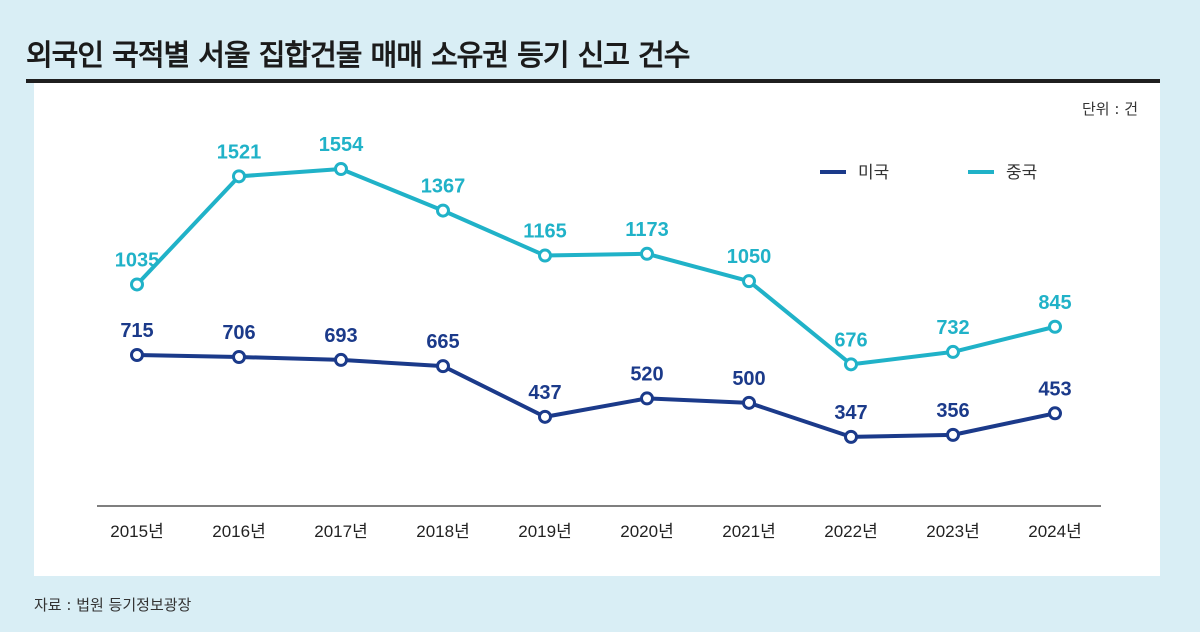  Describe the element at coordinates (593, 81) in the screenshot. I see `title-rule` at that location.